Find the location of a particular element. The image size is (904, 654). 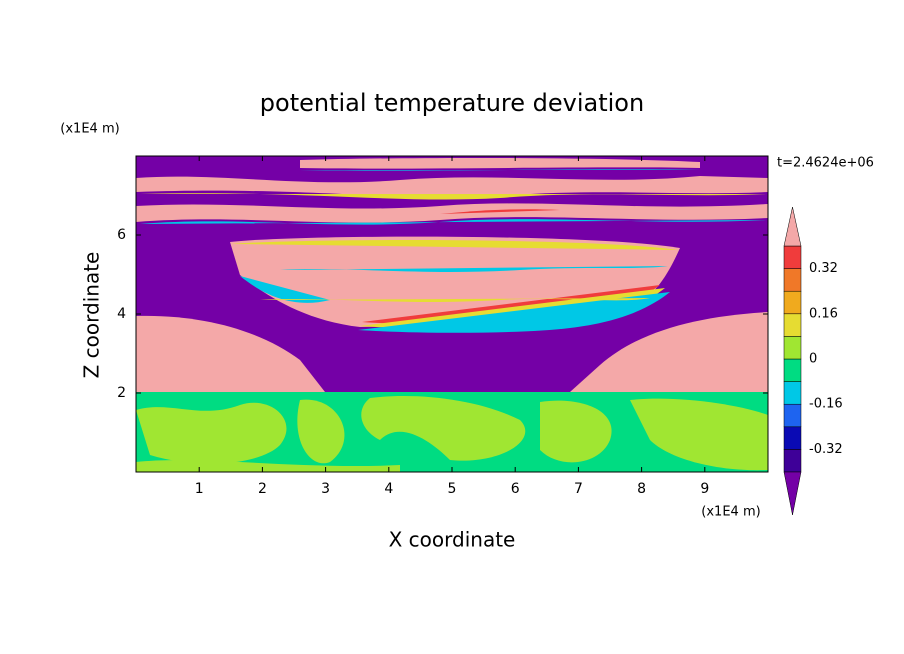

x-tick-label: 6 is located at coordinates (515, 489).